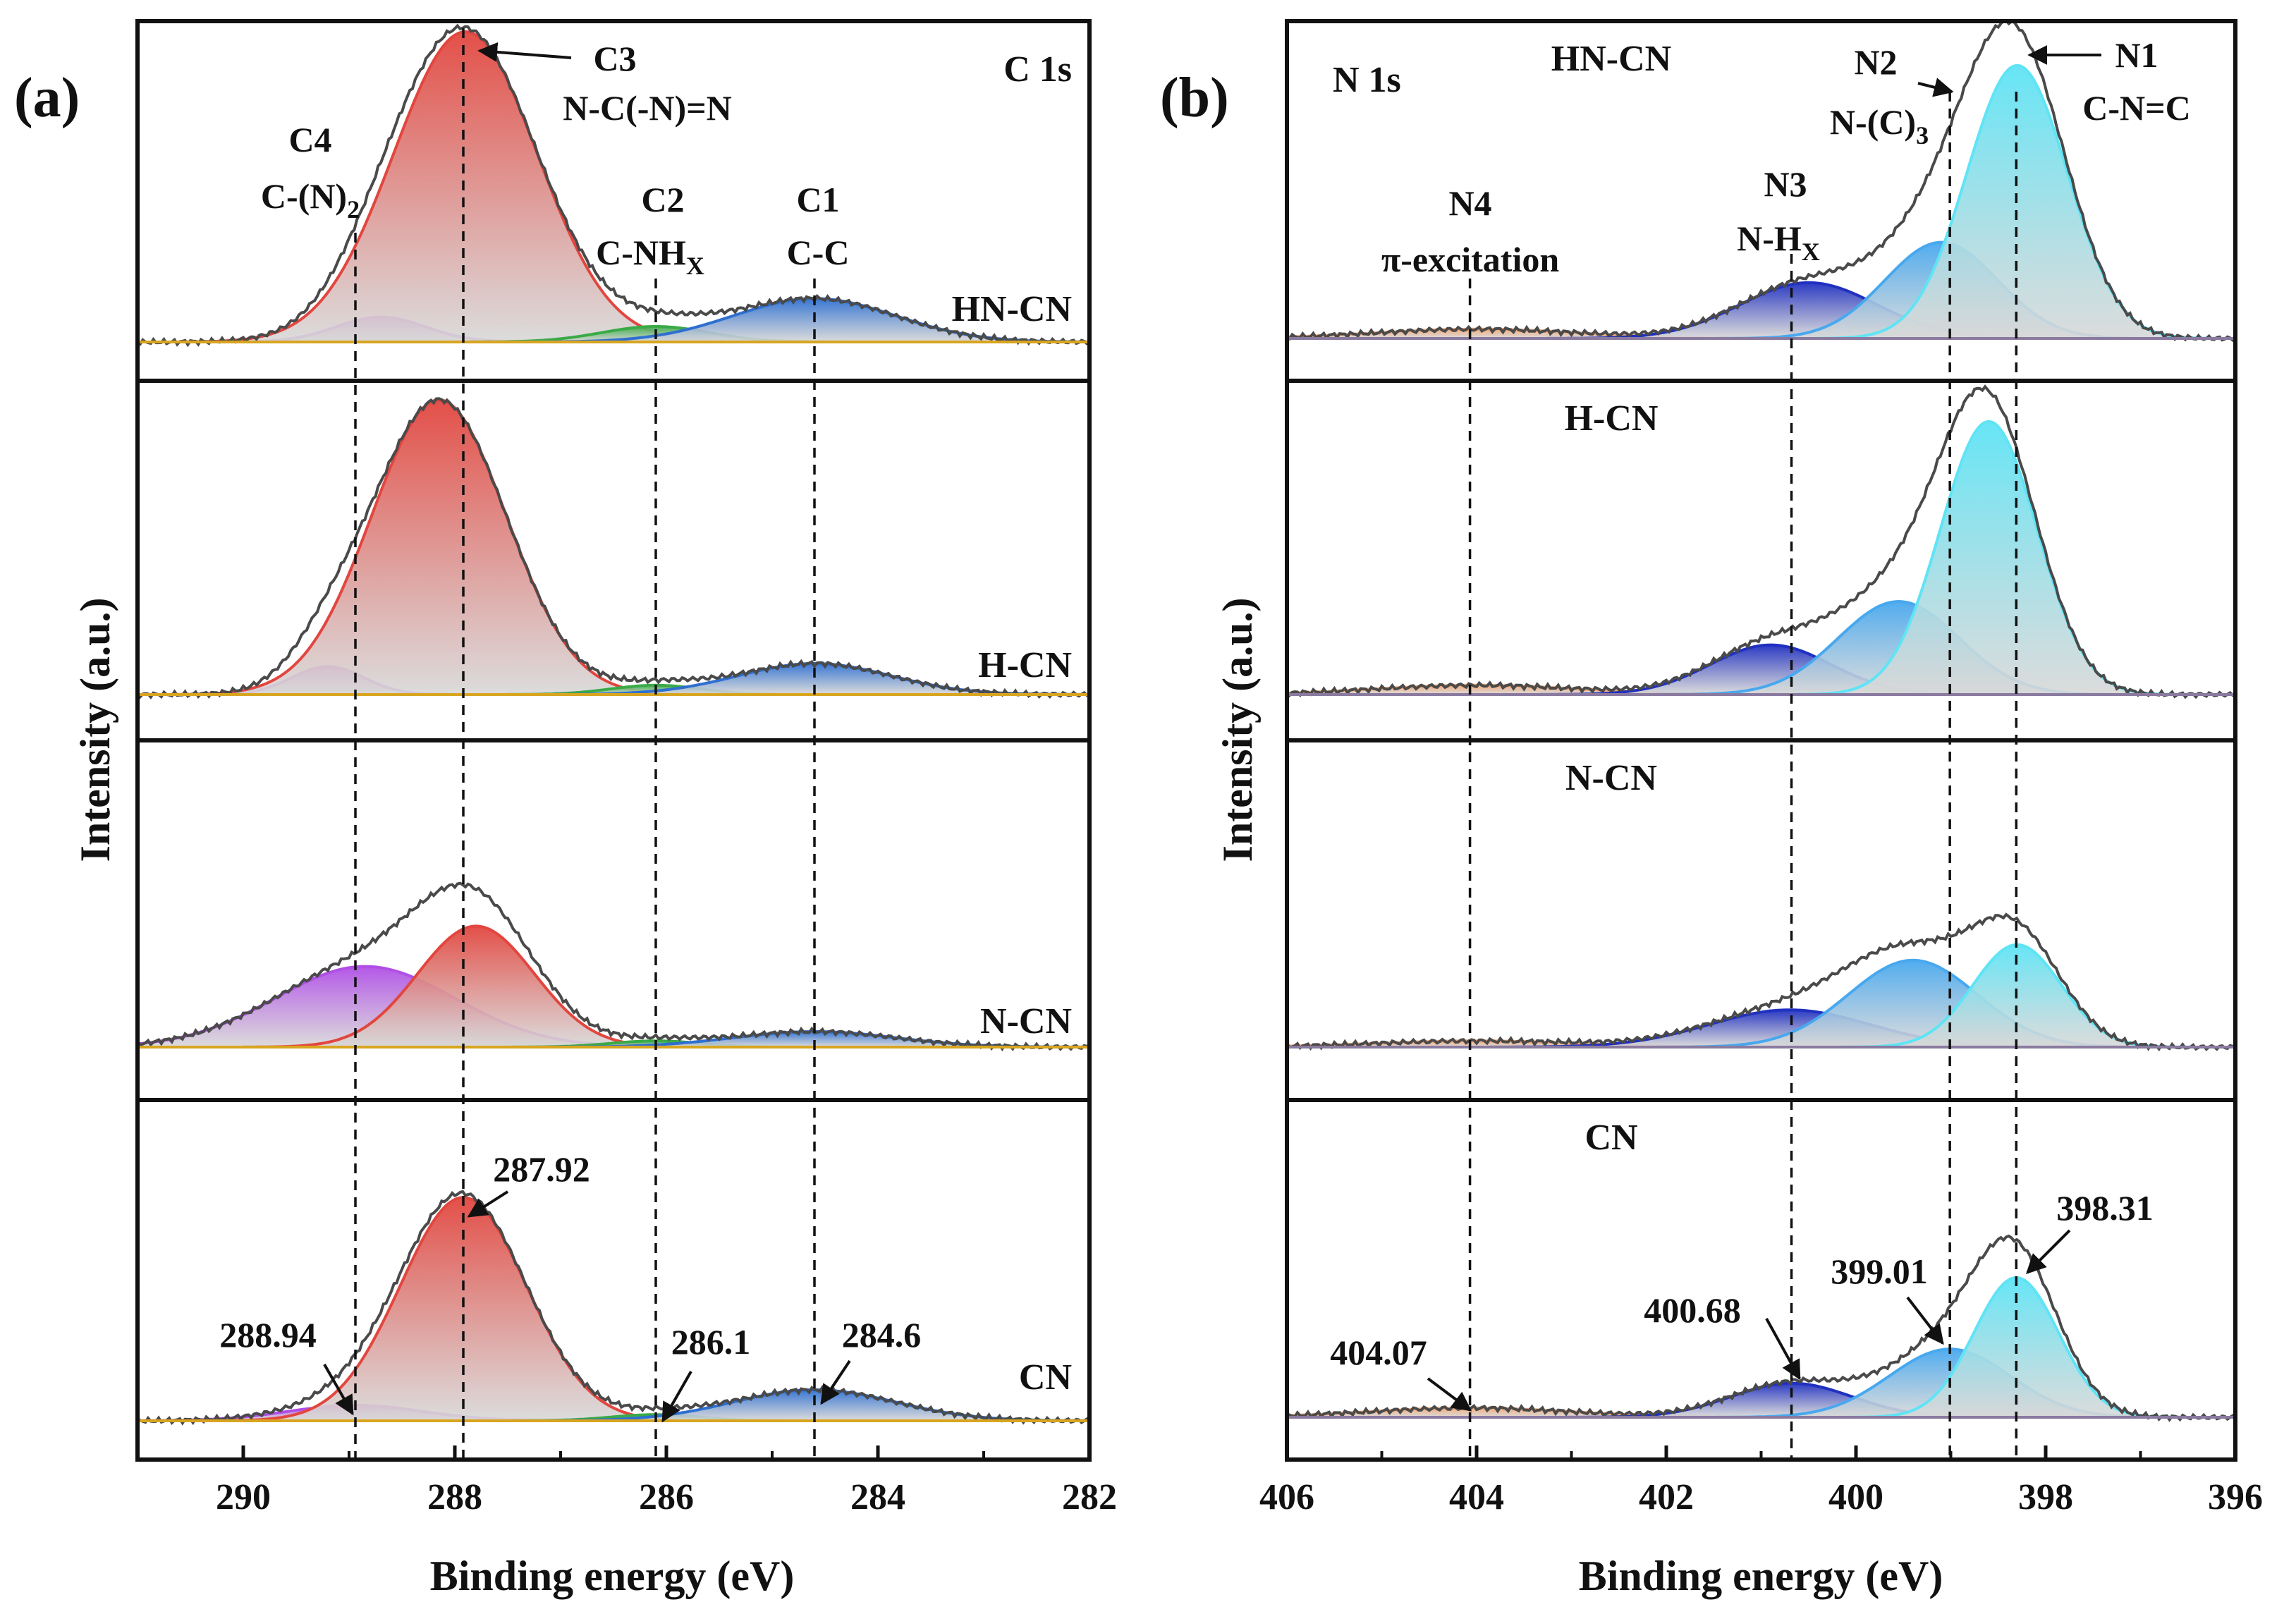  What do you see at coordinates (877, 1497) in the screenshot?
I see `x-tick-label: 284` at bounding box center [877, 1497].